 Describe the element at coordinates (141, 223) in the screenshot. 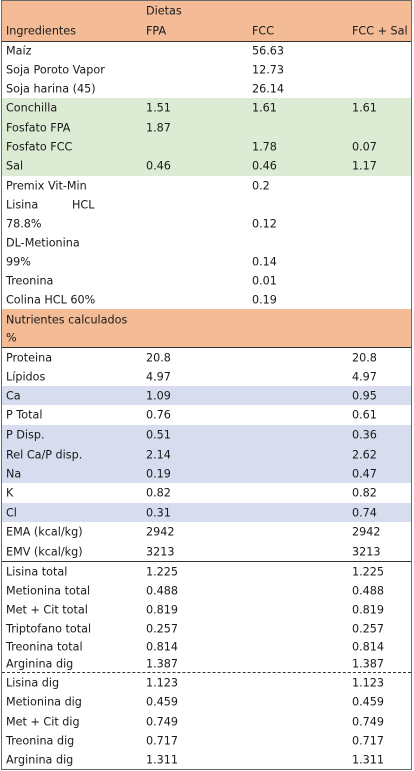

I see `table-row: 78.8% 0.12` at that location.